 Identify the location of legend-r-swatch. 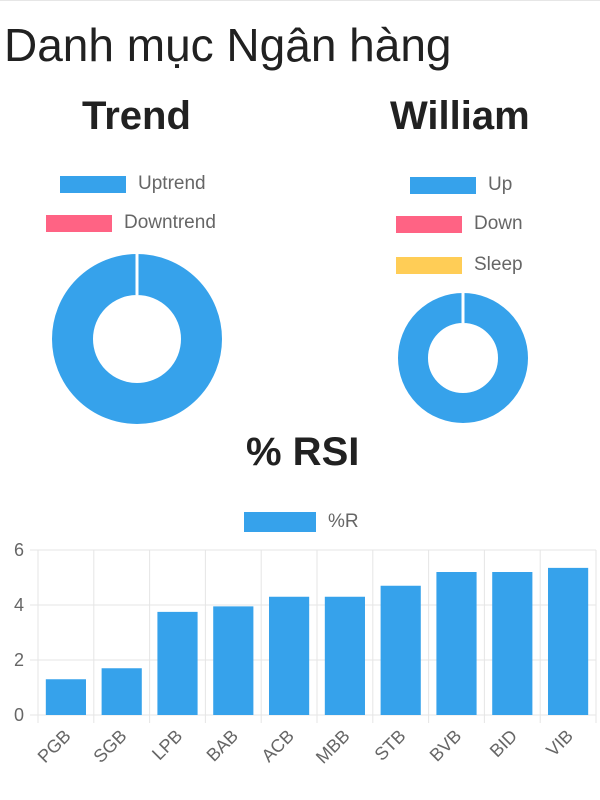
(280, 522).